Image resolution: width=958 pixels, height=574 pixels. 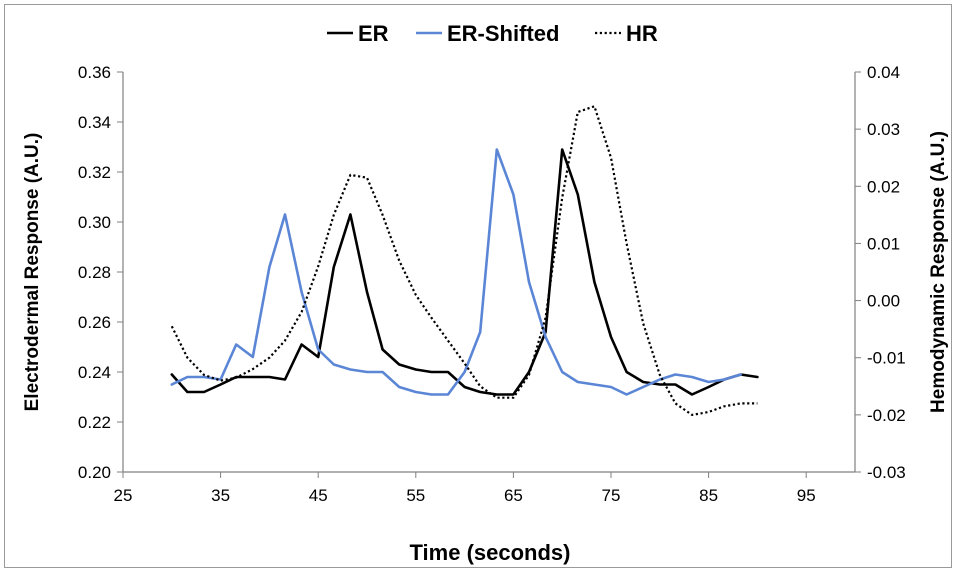 What do you see at coordinates (318, 495) in the screenshot?
I see `x-tick-label: 45` at bounding box center [318, 495].